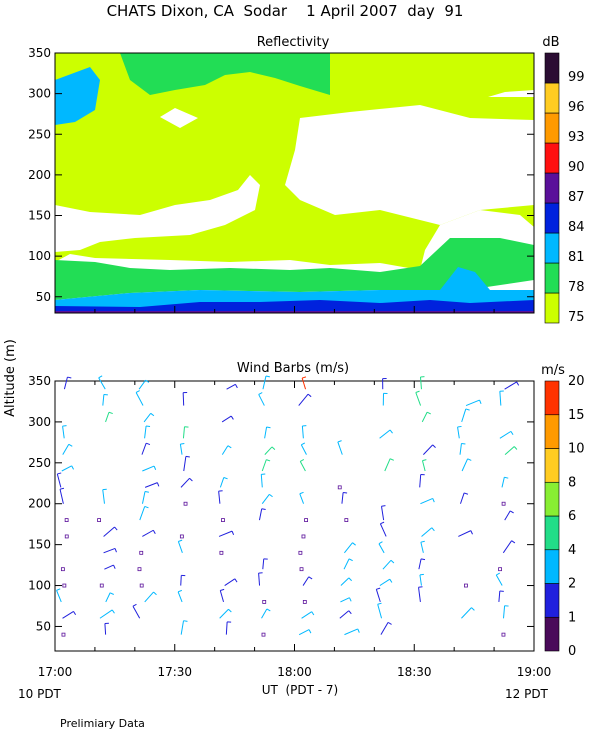  I want to click on wind-colorbar-label: 10, so click(576, 449).